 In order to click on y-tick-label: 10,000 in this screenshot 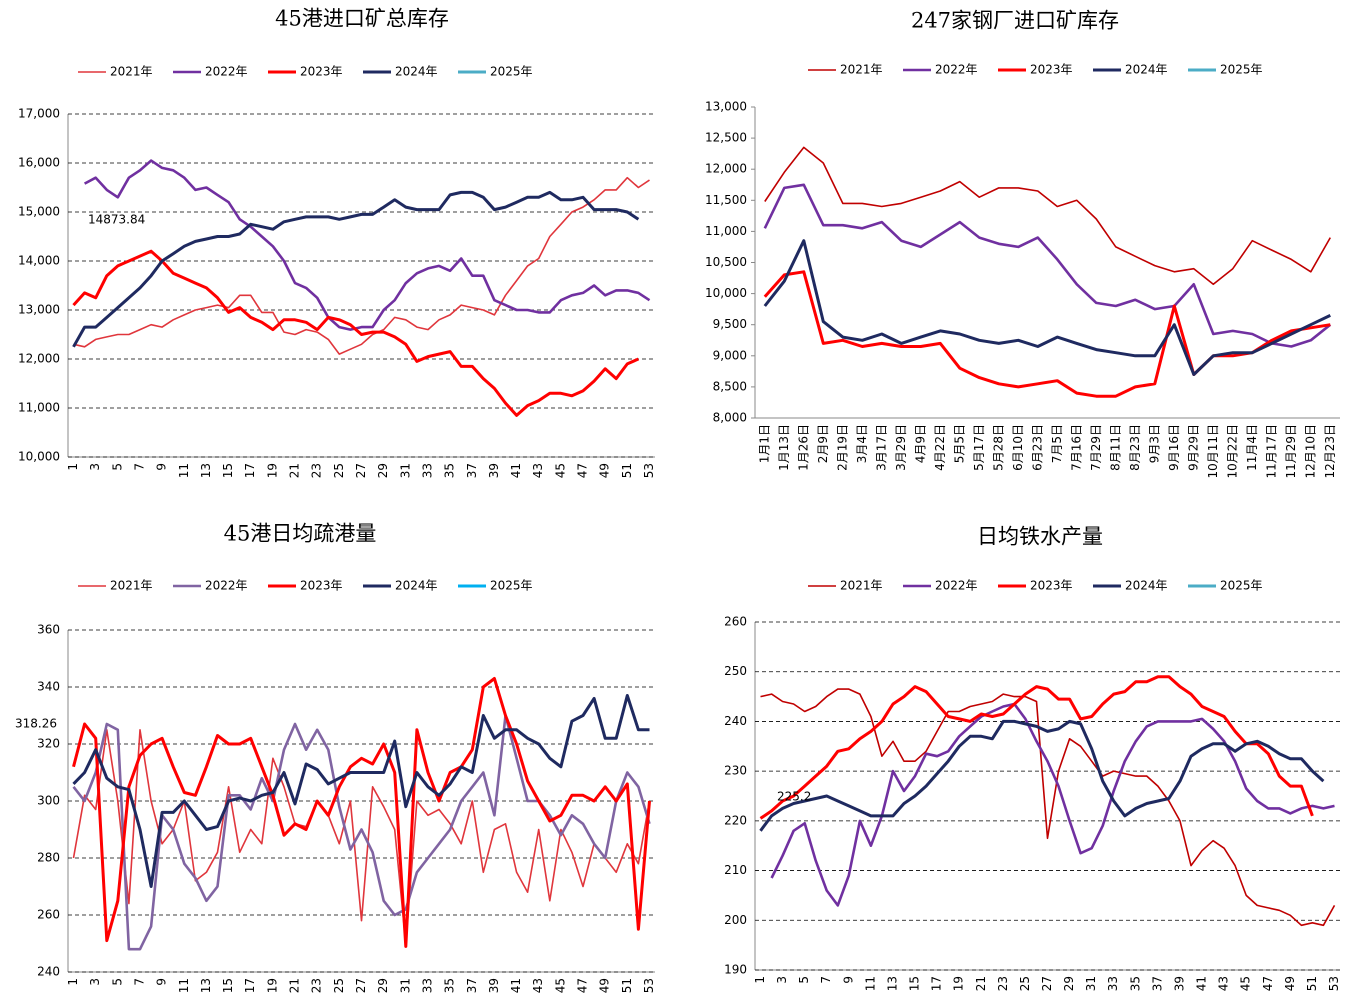, I will do `click(726, 293)`.